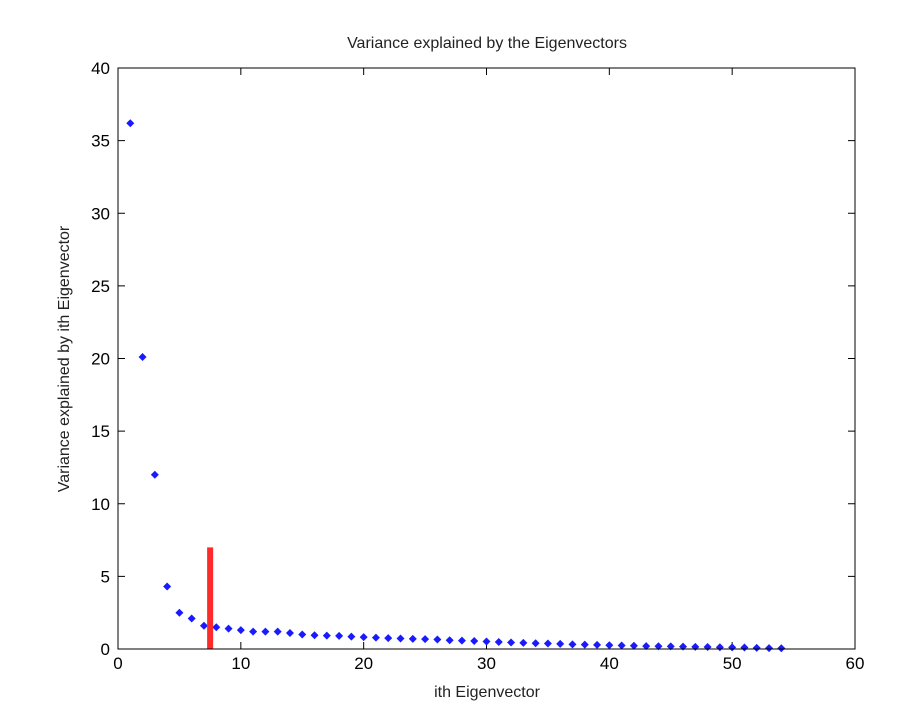 This screenshot has height=726, width=906. What do you see at coordinates (100, 286) in the screenshot?
I see `y-tick-label: 25` at bounding box center [100, 286].